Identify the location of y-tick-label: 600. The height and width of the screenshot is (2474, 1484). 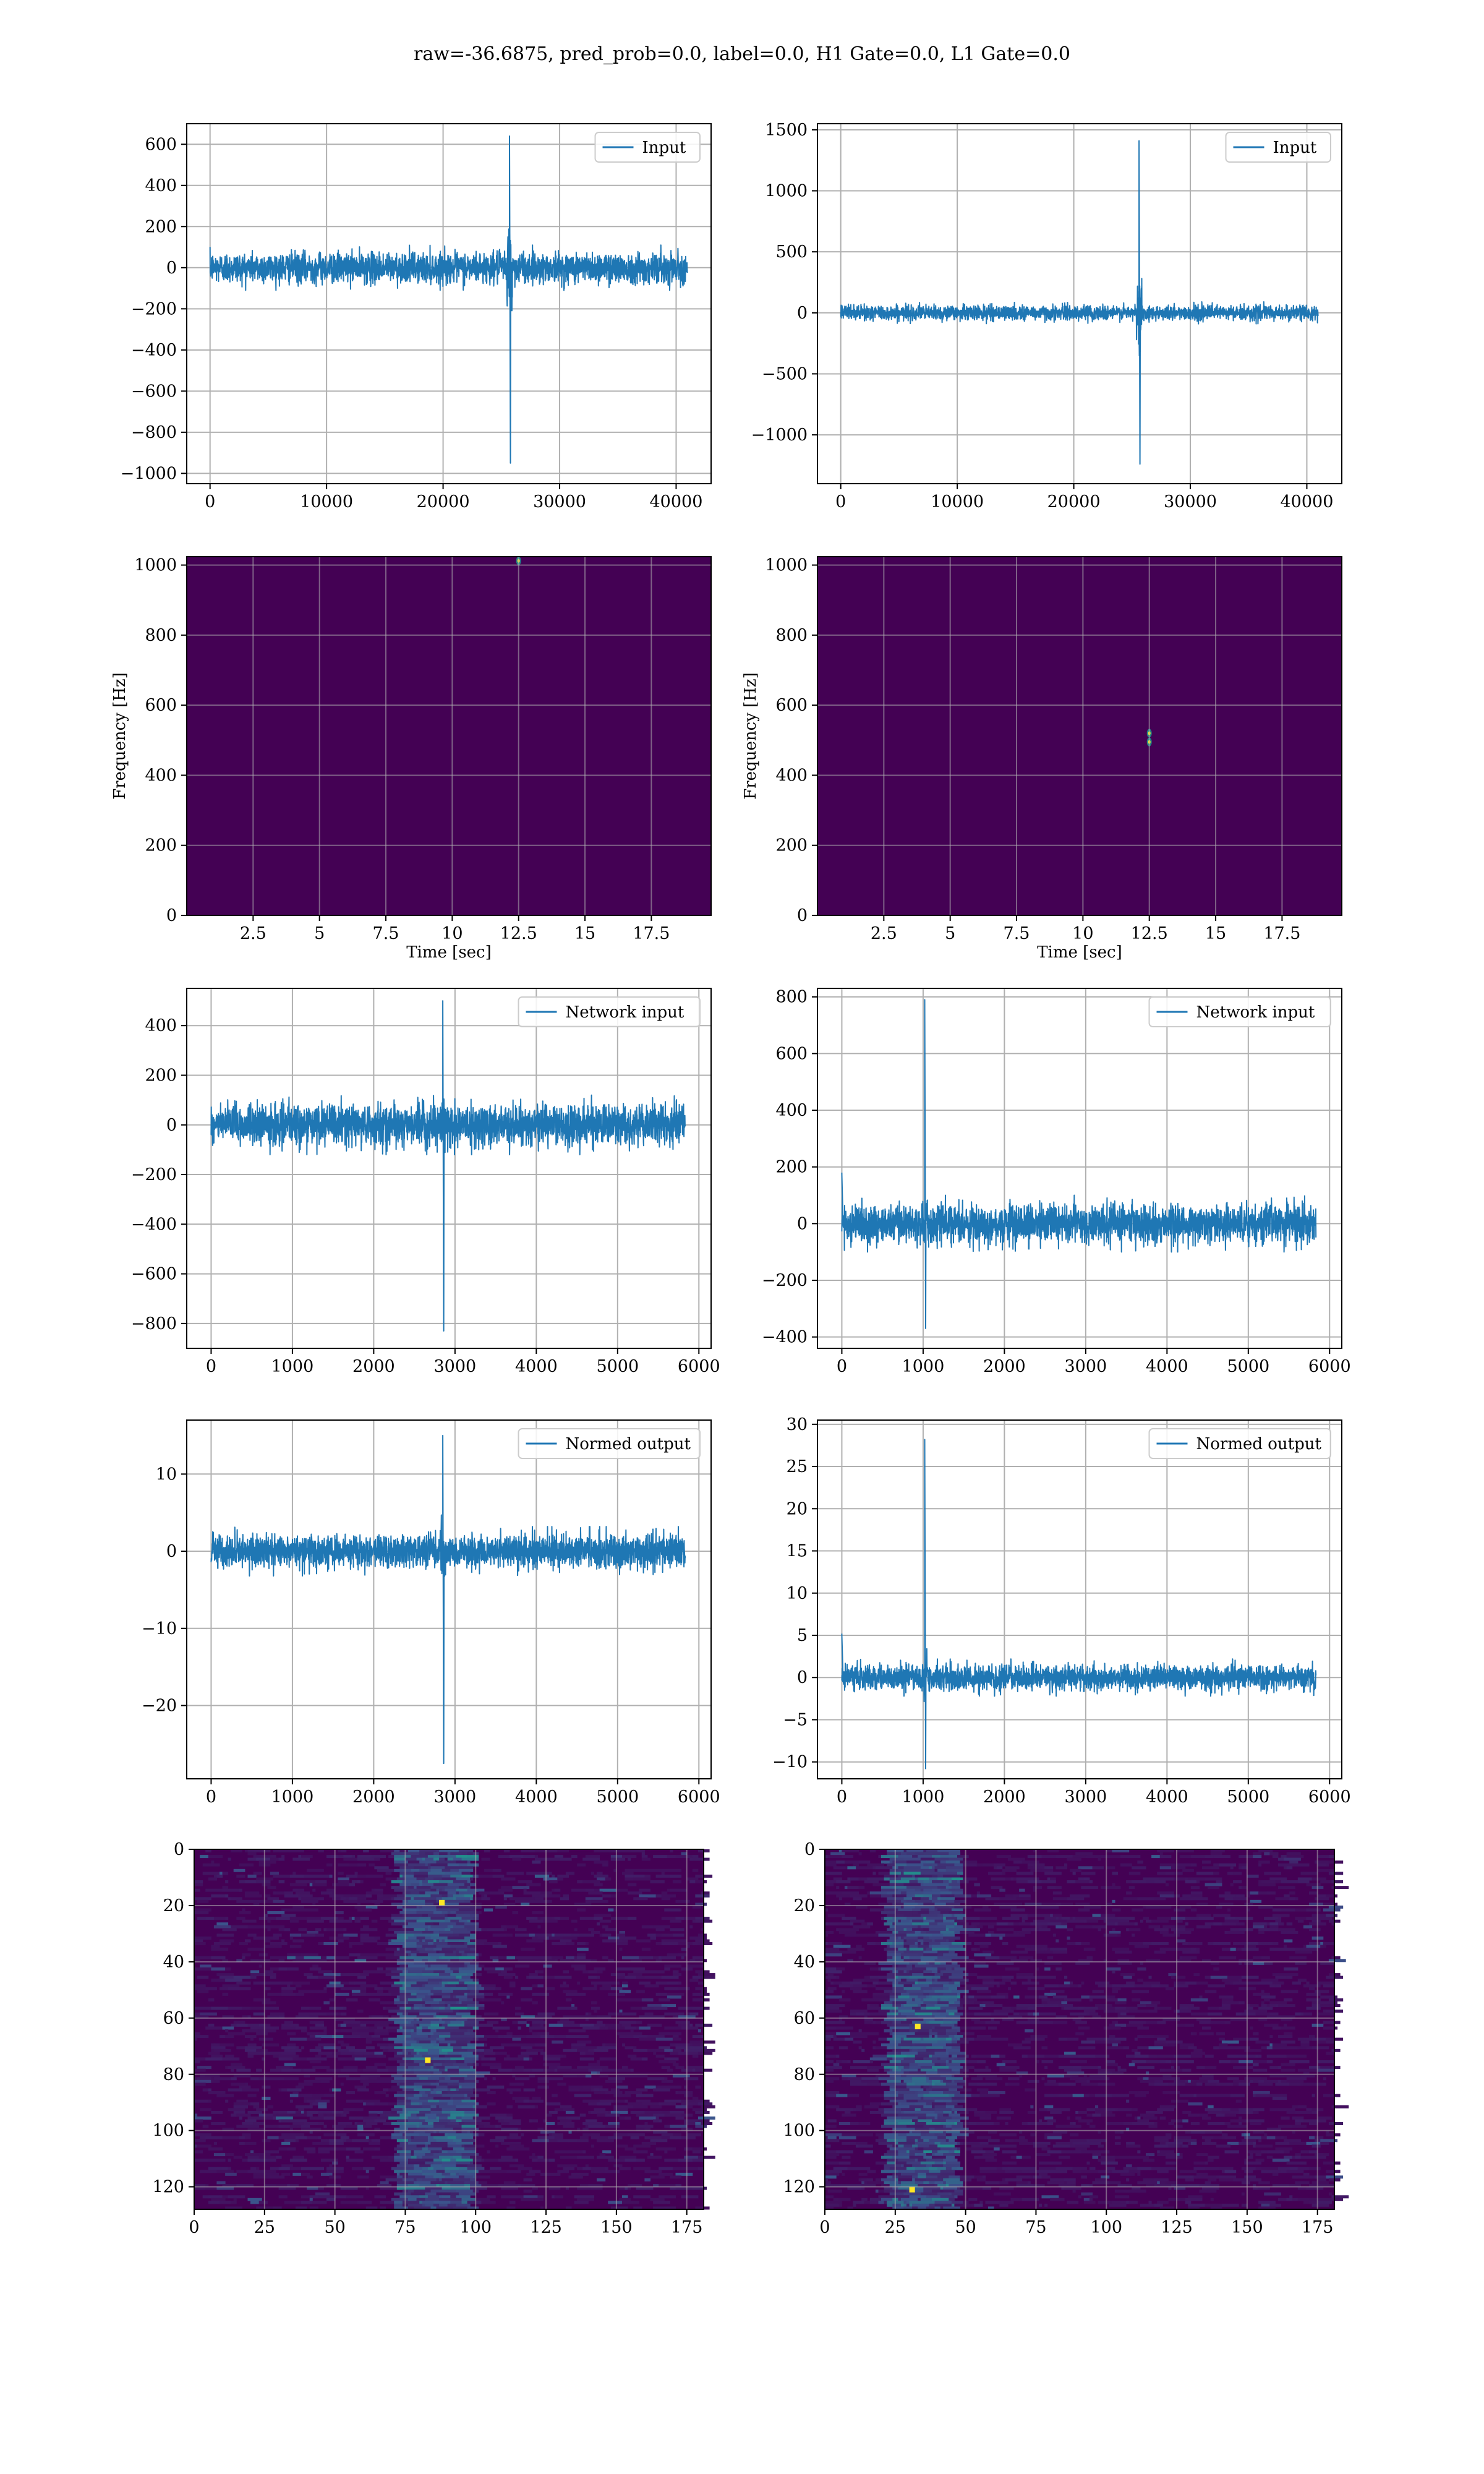
(161, 705).